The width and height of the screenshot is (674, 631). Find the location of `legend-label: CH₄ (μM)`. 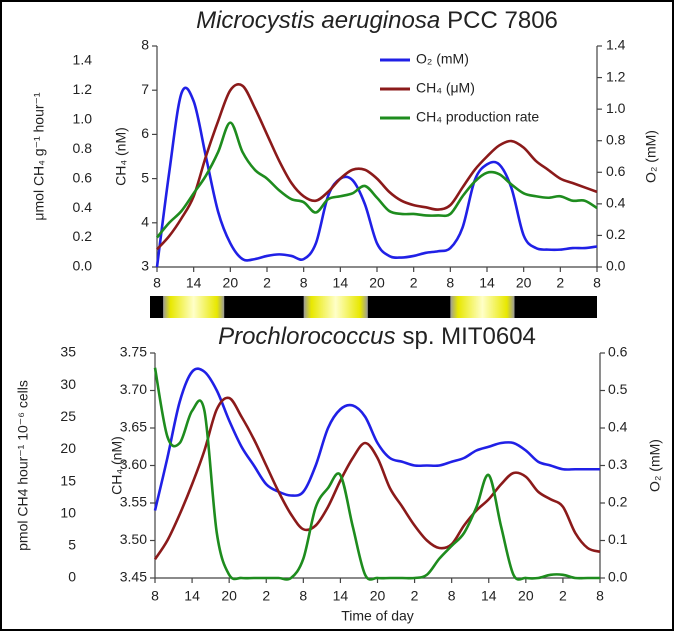

legend-label: CH₄ (μM) is located at coordinates (445, 88).